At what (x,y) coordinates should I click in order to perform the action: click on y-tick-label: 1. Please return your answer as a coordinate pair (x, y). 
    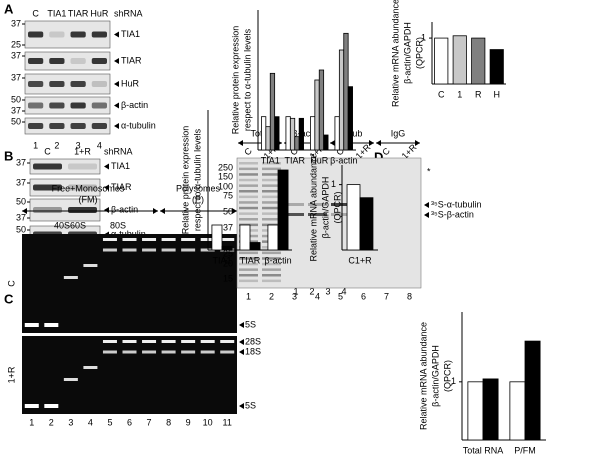
    Looking at the image, I should click on (333, 184).